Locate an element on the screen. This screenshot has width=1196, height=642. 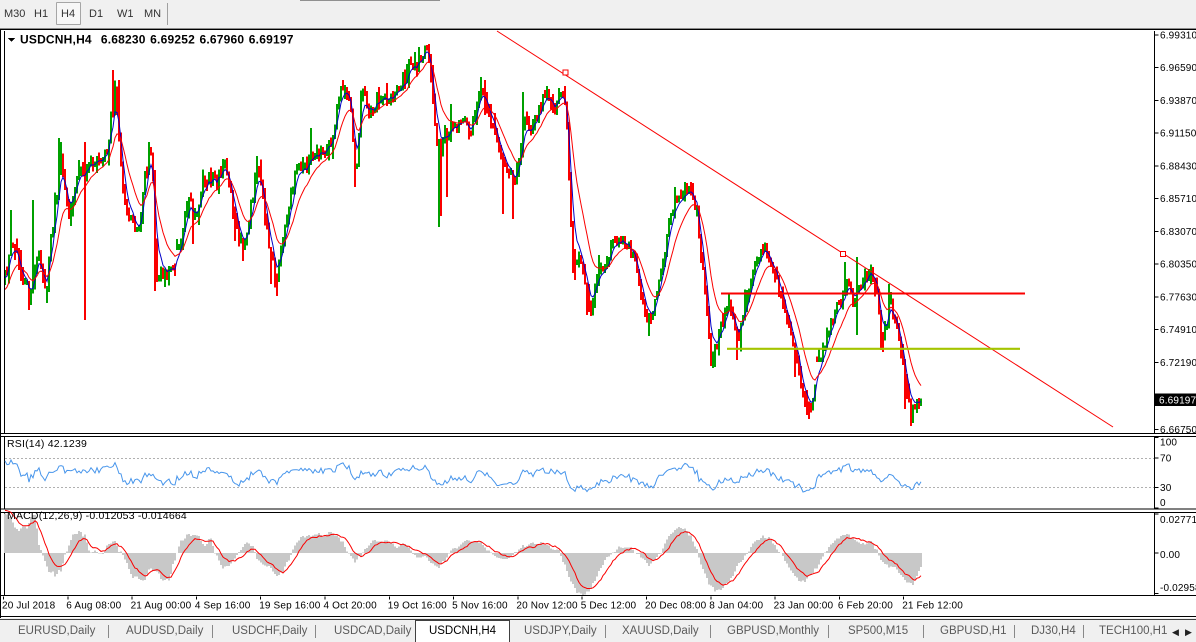
svg-text: 21 Feb 12:00 is located at coordinates (932, 606).